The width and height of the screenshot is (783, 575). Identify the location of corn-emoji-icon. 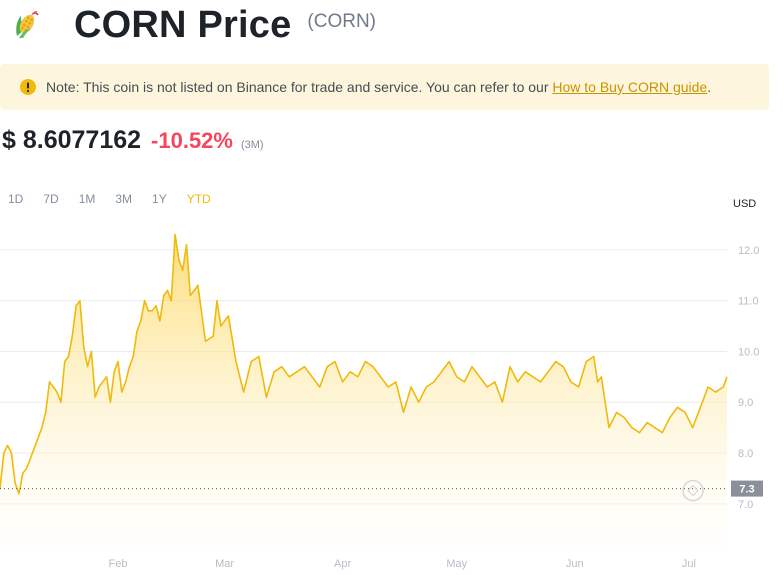
(26, 25).